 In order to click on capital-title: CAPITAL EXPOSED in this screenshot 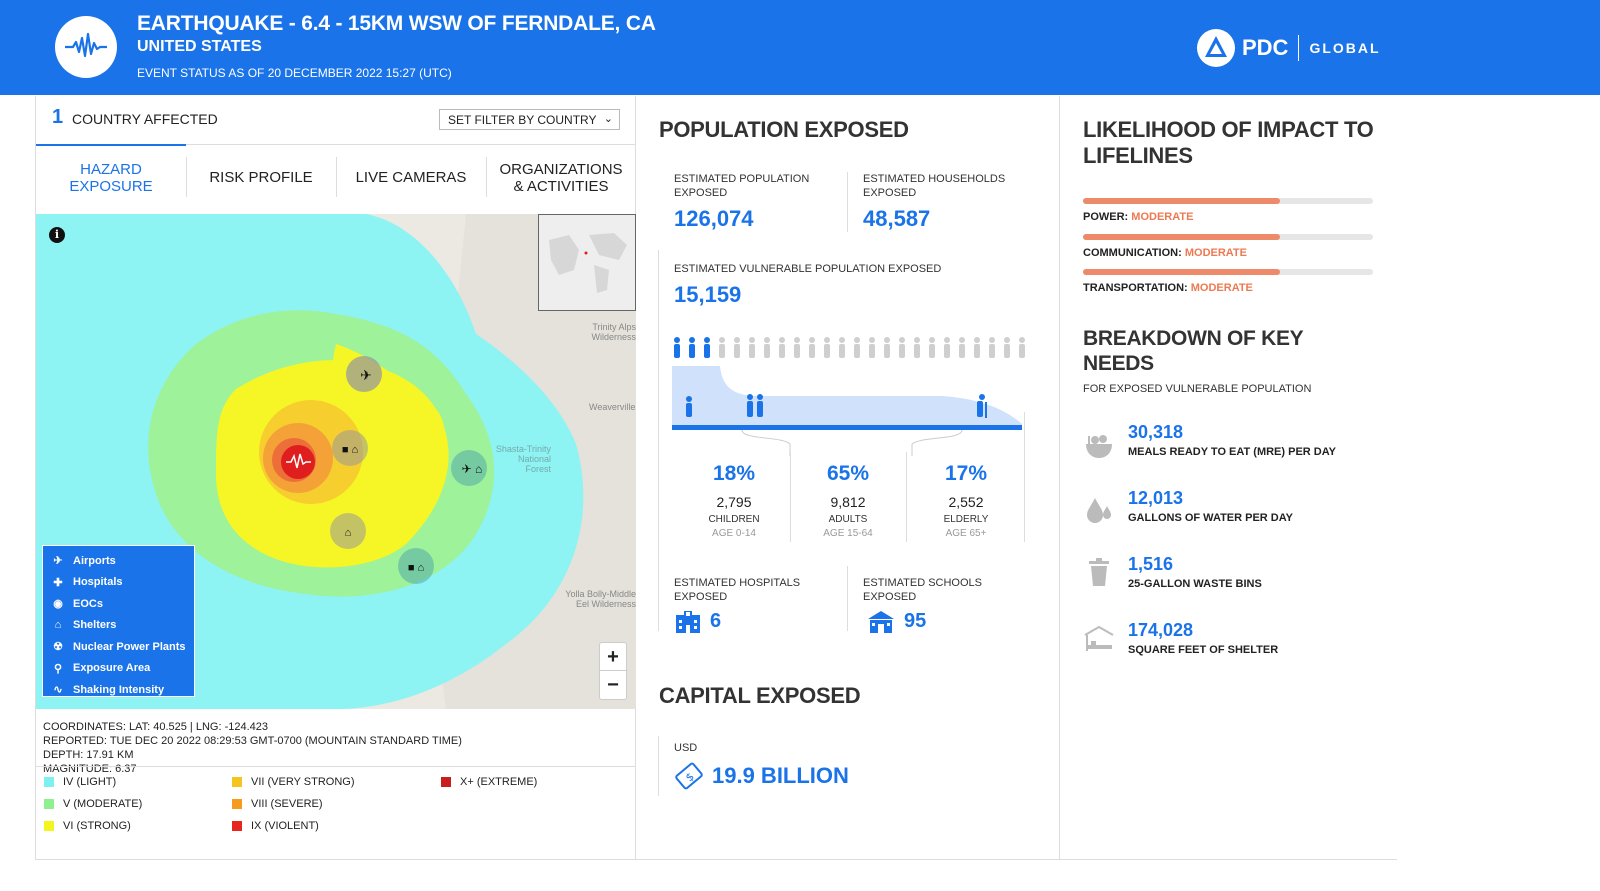, I will do `click(760, 695)`.